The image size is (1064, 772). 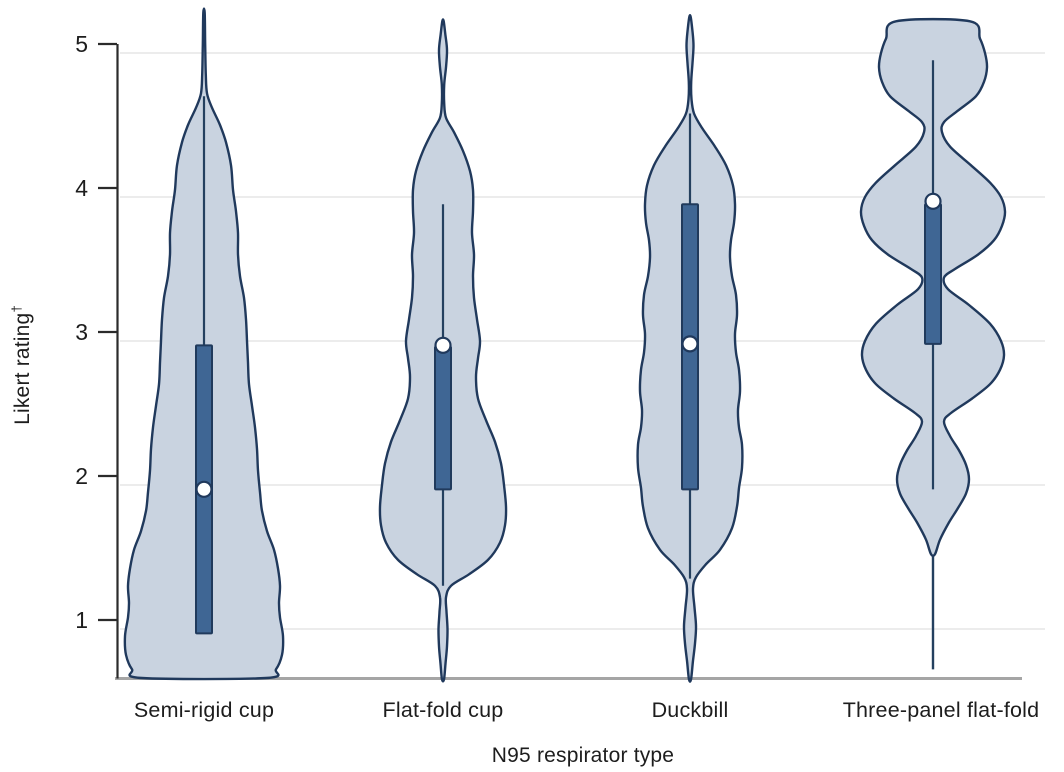 I want to click on y-axis-title-dagger: †, so click(x=16, y=309).